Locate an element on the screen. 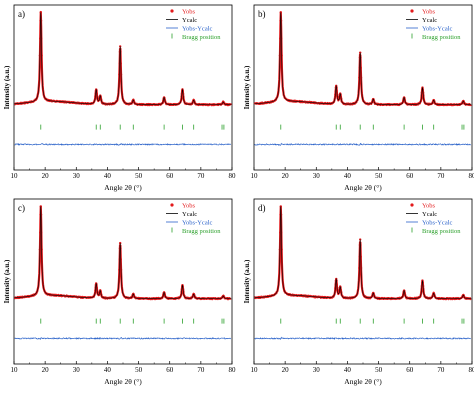 This screenshot has width=474, height=410. panel-label: d) is located at coordinates (262, 208).